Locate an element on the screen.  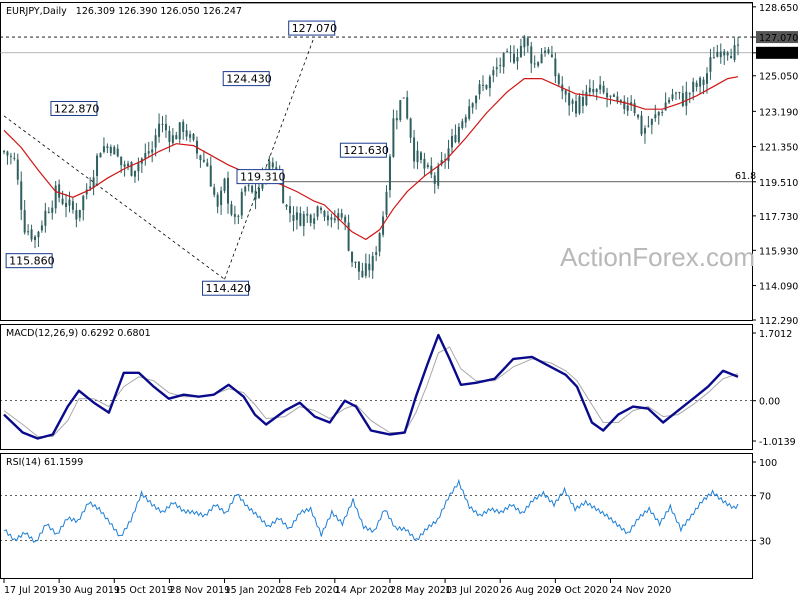
annotation-label: 119.310 is located at coordinates (263, 177).